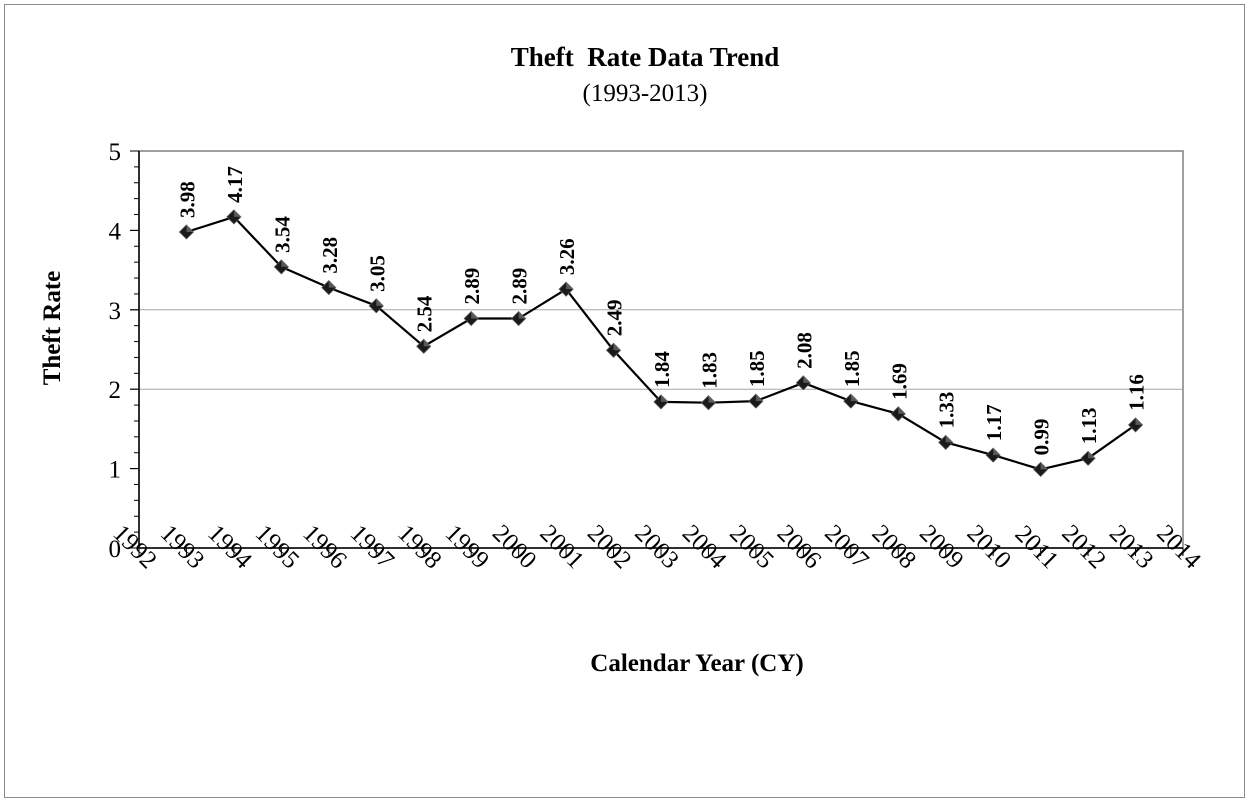  Describe the element at coordinates (751, 547) in the screenshot. I see `x-tick-label: 2005` at that location.